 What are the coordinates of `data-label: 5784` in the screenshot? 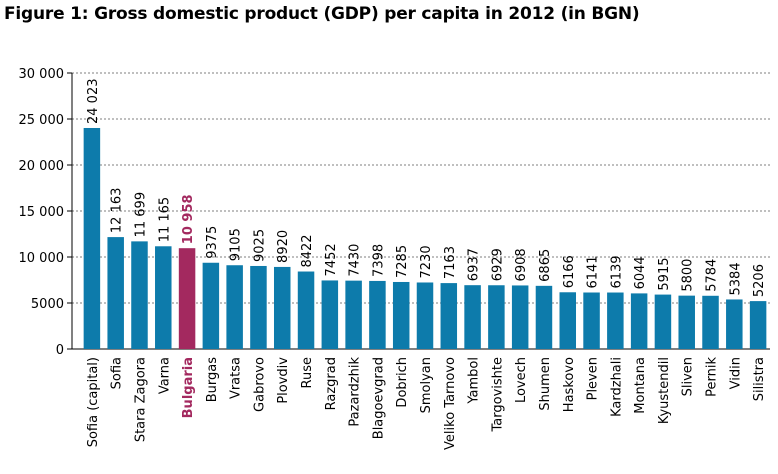 It's located at (712, 275).